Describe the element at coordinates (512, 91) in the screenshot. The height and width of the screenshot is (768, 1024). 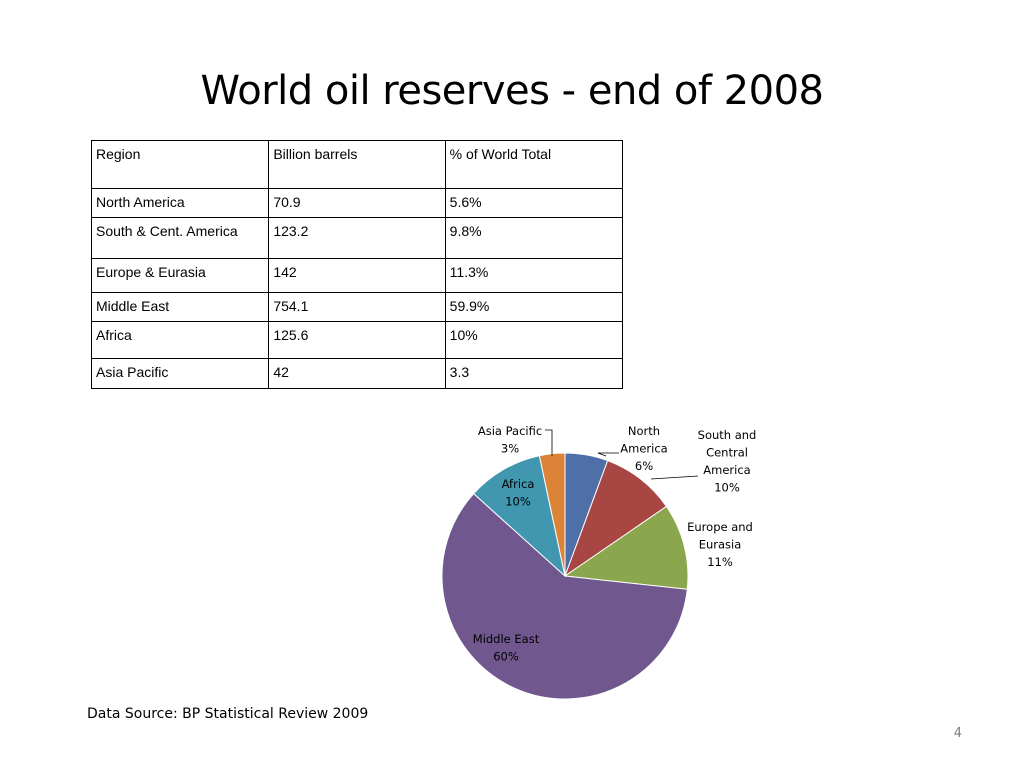
I see `slide-title: World oil reserves - end of 2008` at that location.